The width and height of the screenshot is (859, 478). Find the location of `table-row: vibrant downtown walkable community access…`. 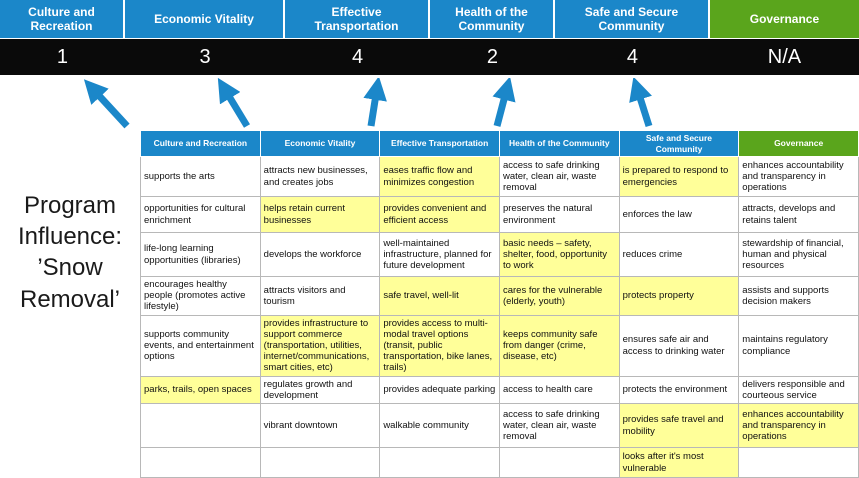

table-row: vibrant downtown walkable community access… is located at coordinates (499, 426).